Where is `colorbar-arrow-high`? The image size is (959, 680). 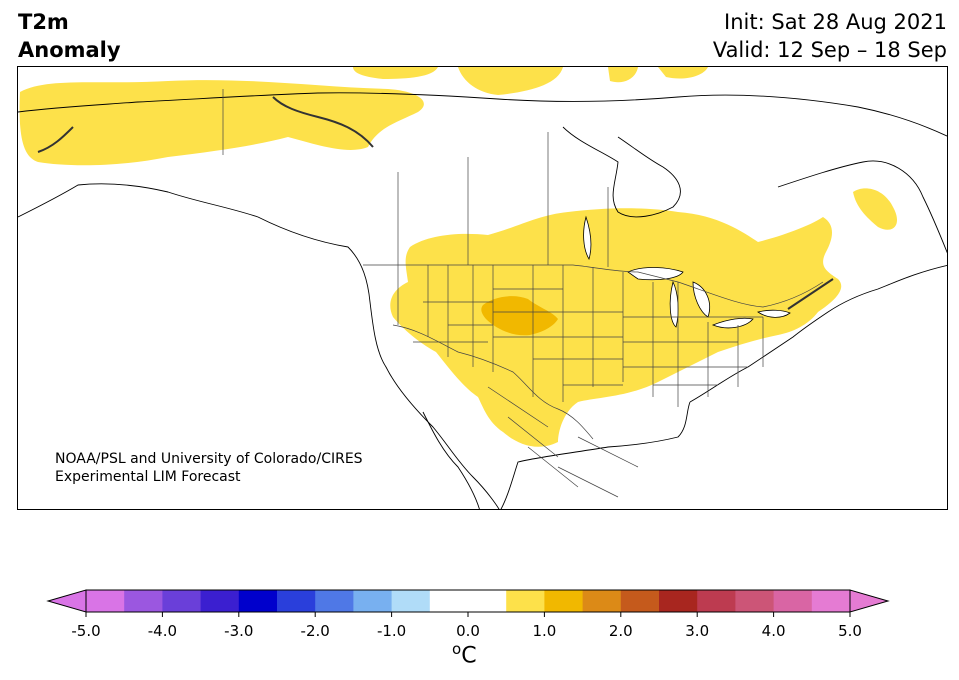
colorbar-arrow-high is located at coordinates (869, 601).